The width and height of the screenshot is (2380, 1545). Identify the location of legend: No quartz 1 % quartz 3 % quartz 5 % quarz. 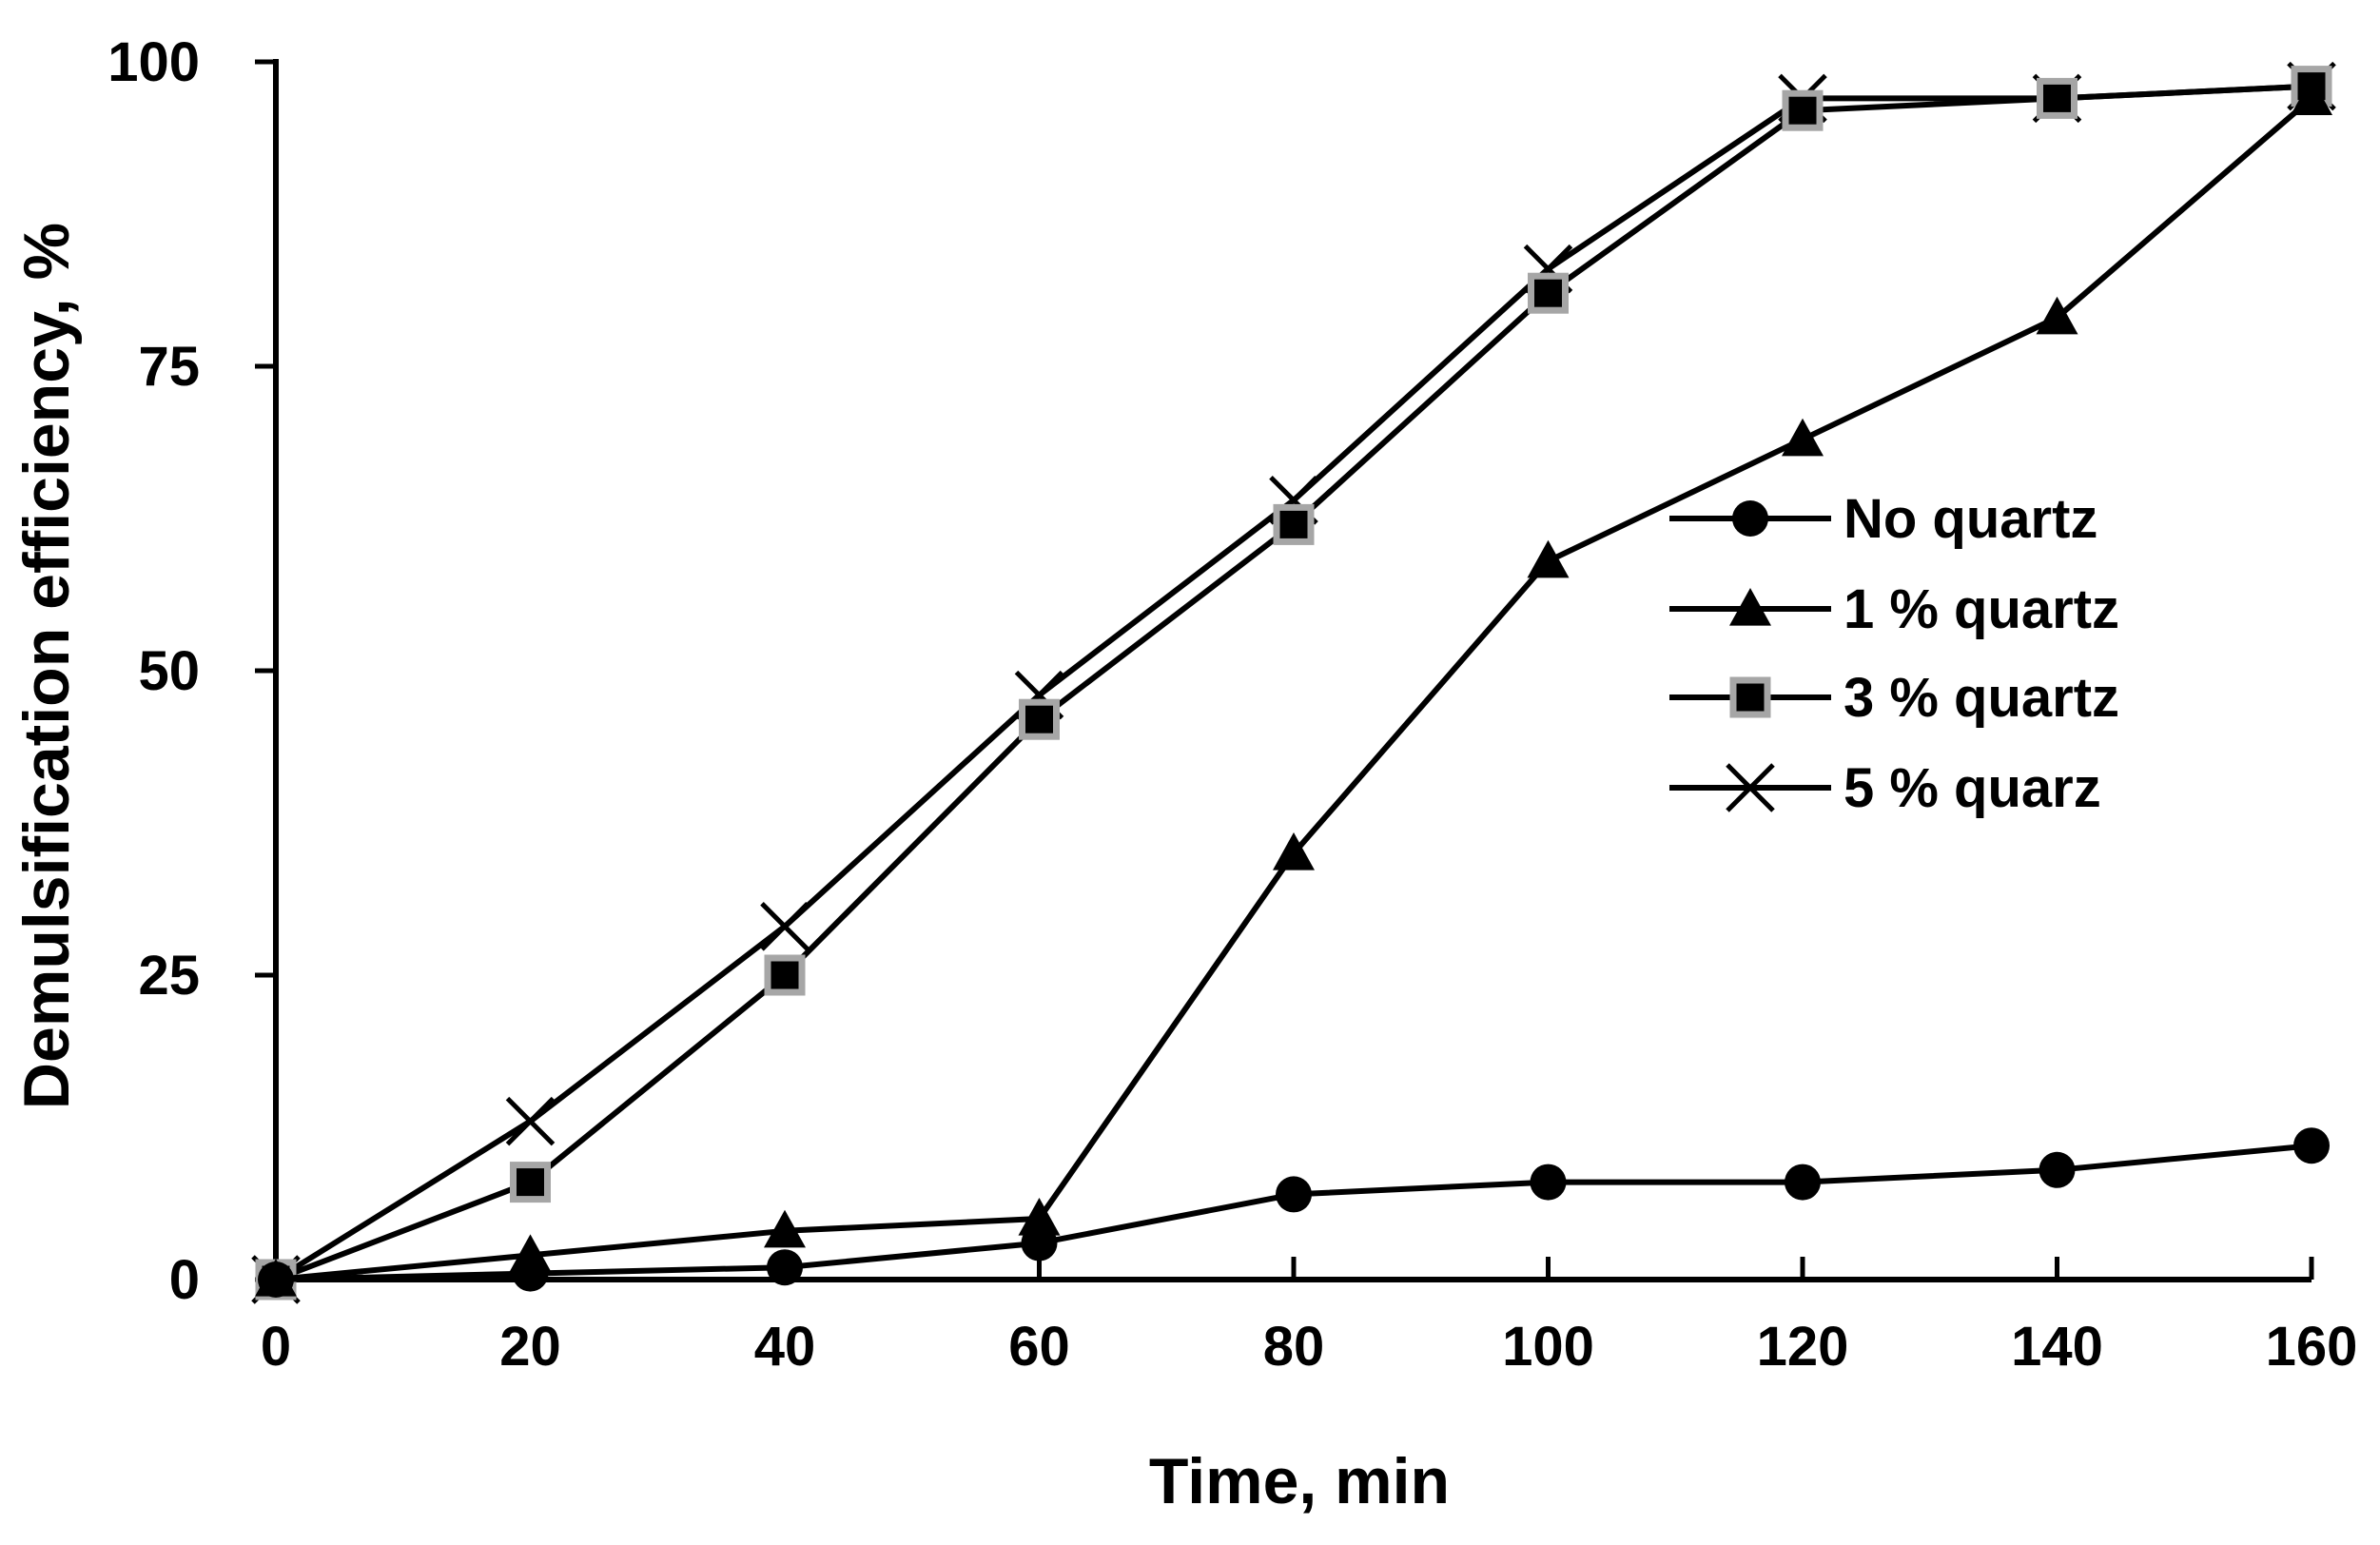
(1894, 653).